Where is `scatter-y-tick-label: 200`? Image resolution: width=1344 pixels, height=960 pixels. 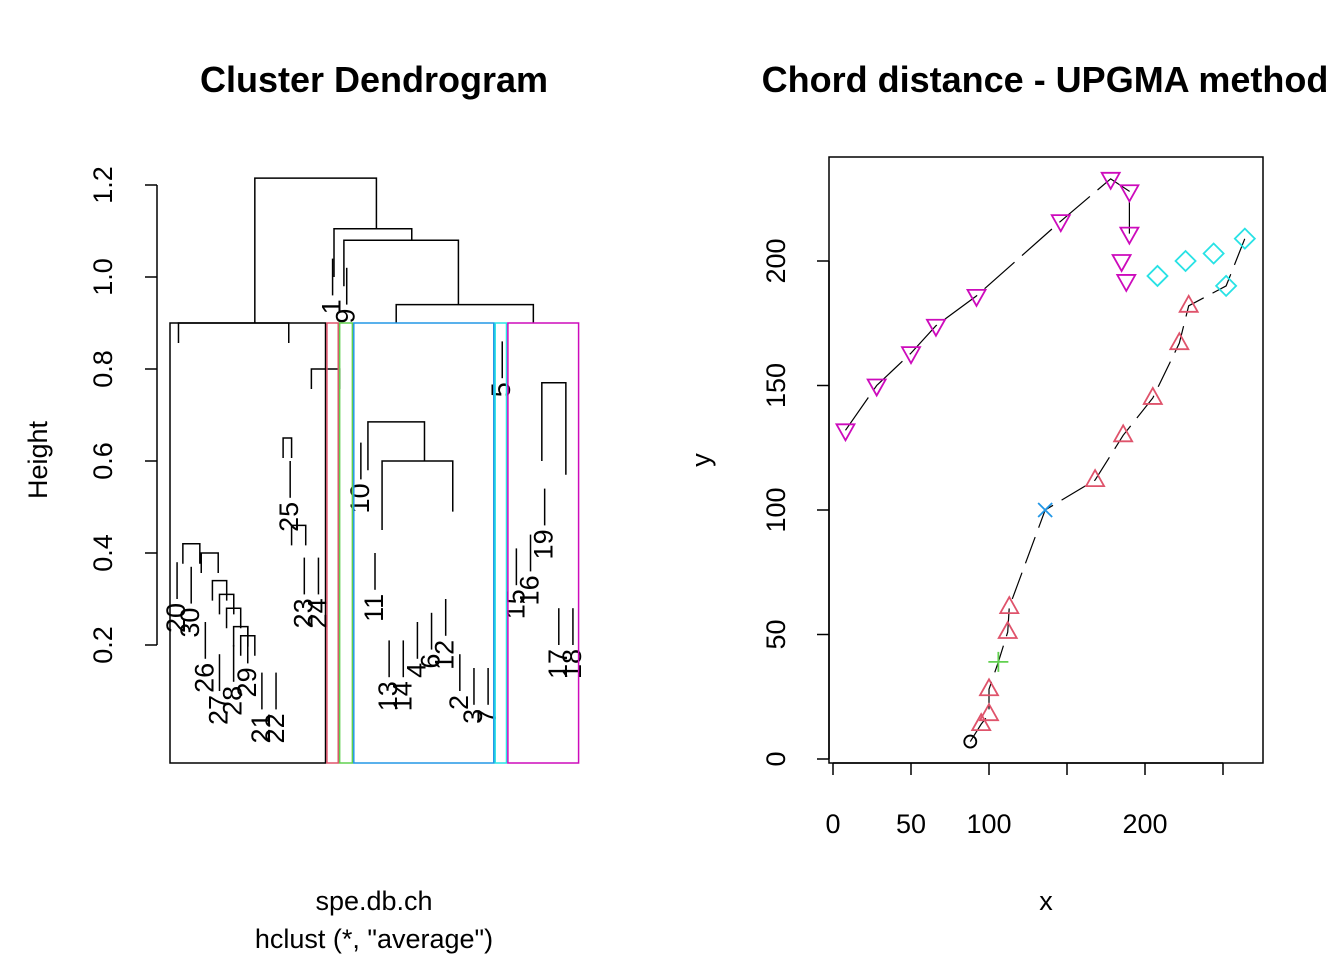
scatter-y-tick-label: 200 is located at coordinates (776, 260).